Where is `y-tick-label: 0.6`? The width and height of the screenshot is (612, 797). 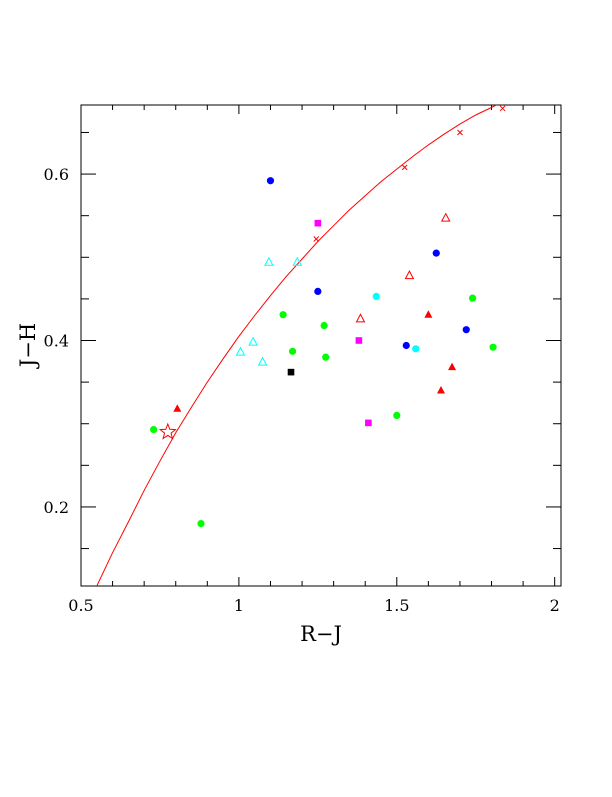
y-tick-label: 0.6 is located at coordinates (56, 174).